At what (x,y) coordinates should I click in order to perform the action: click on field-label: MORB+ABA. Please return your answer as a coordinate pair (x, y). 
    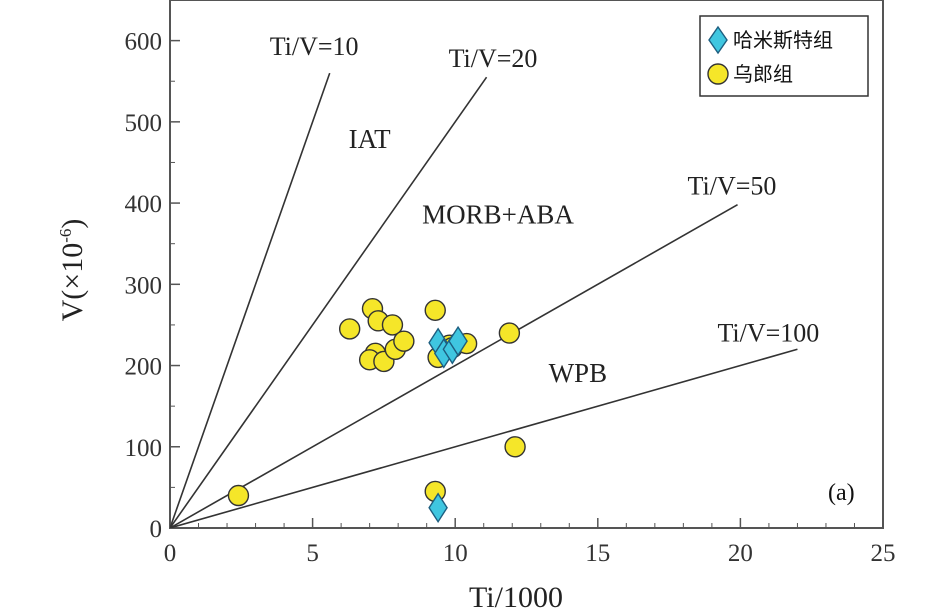
    Looking at the image, I should click on (498, 214).